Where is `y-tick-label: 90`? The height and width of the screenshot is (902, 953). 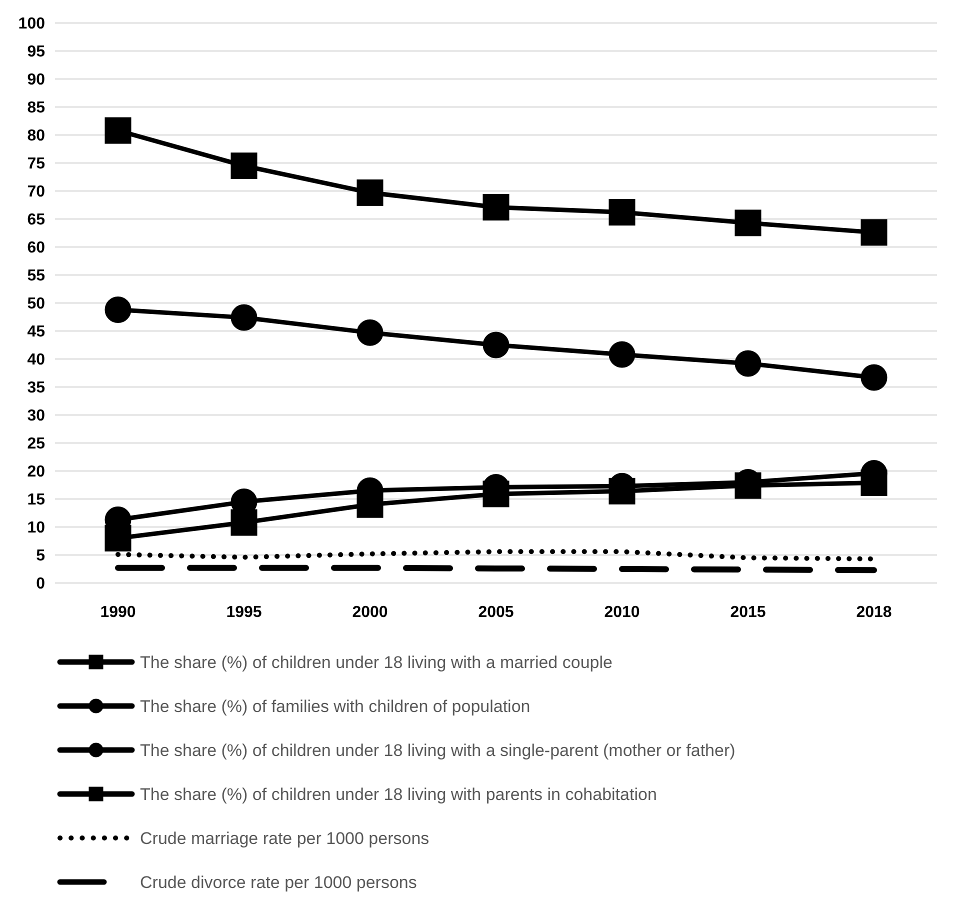 y-tick-label: 90 is located at coordinates (36, 80).